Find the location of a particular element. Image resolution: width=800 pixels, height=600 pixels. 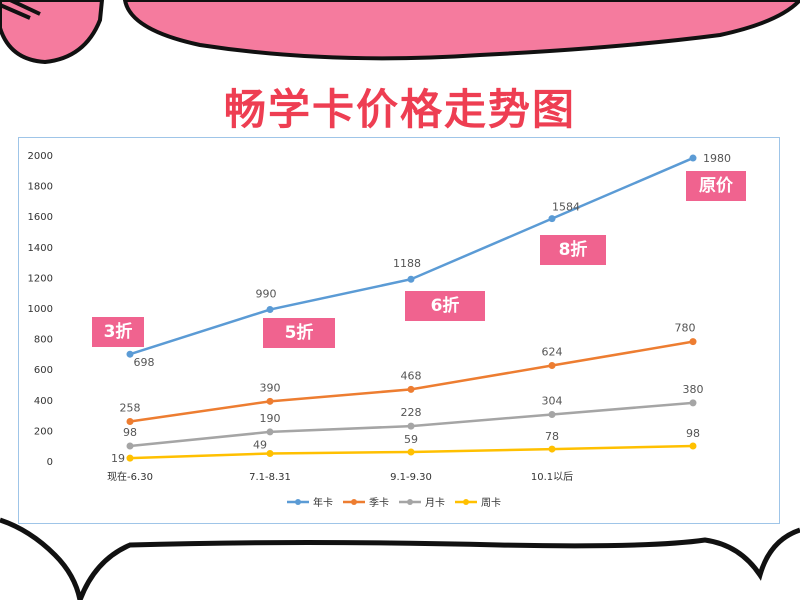

data-label: 258 is located at coordinates (130, 408).